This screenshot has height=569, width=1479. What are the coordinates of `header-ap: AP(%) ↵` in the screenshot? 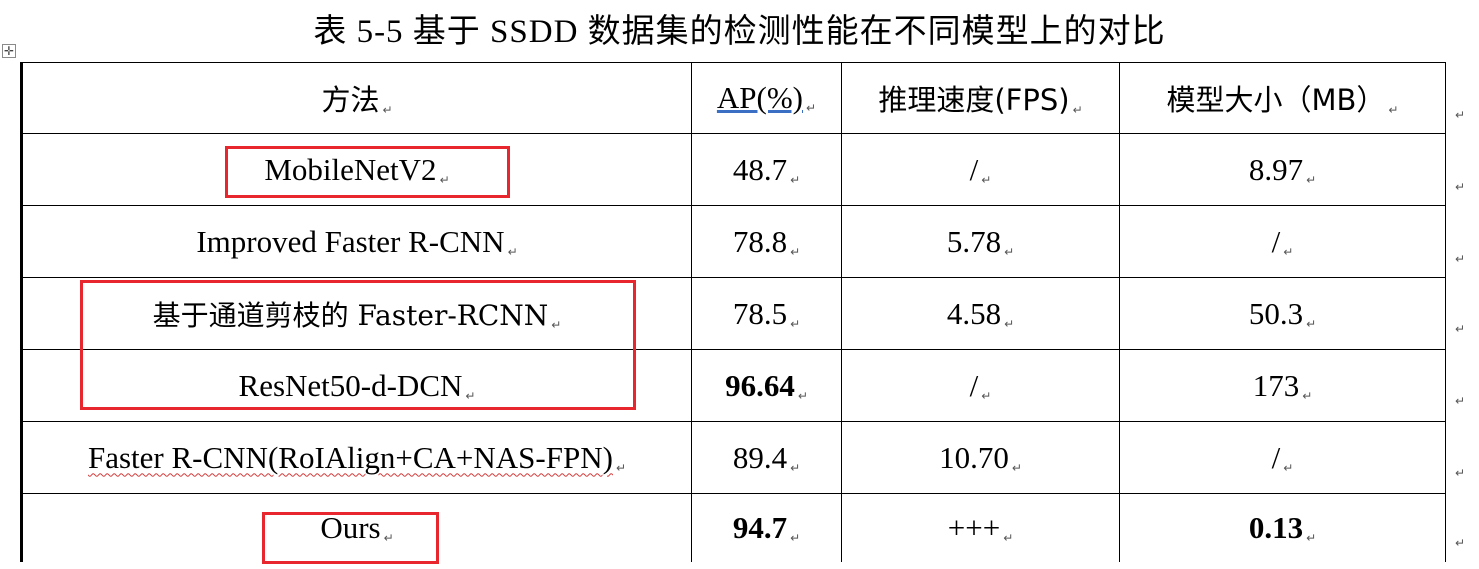 It's located at (766, 98).